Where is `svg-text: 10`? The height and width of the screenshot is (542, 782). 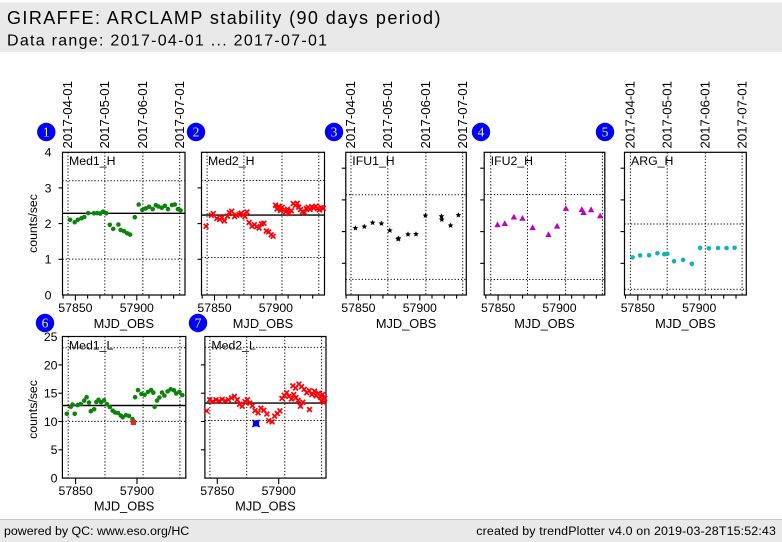 svg-text: 10 is located at coordinates (51, 422).